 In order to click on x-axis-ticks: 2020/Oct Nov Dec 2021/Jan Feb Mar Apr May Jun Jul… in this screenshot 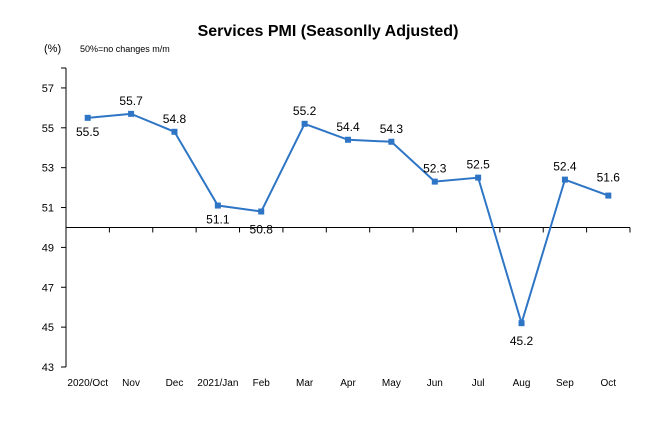, I will do `click(341, 383)`.